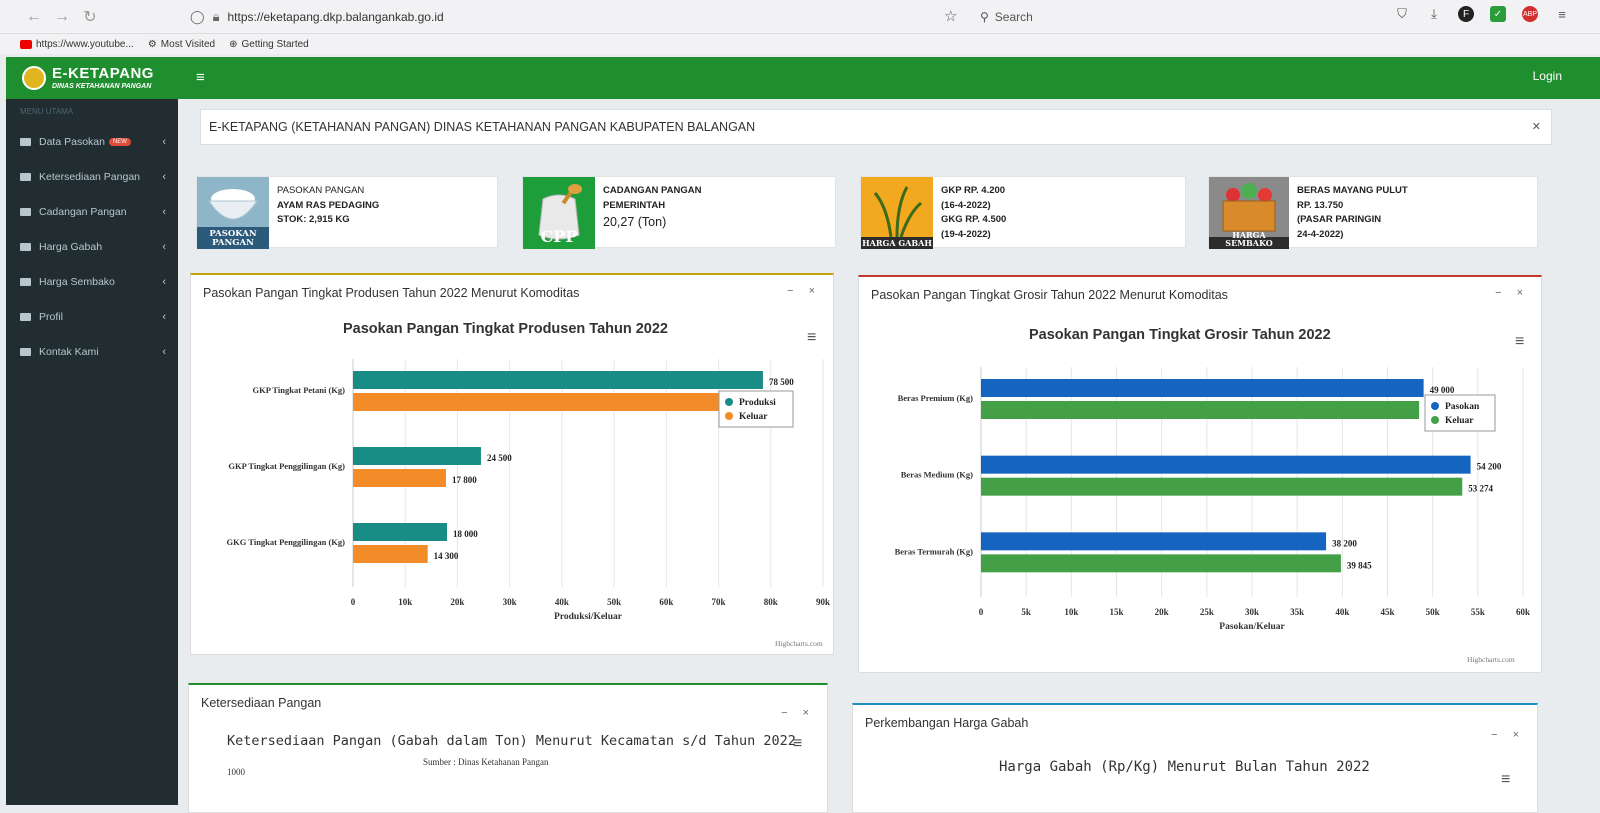  What do you see at coordinates (937, 475) in the screenshot?
I see `category-label: Beras Medium (Kg)` at bounding box center [937, 475].